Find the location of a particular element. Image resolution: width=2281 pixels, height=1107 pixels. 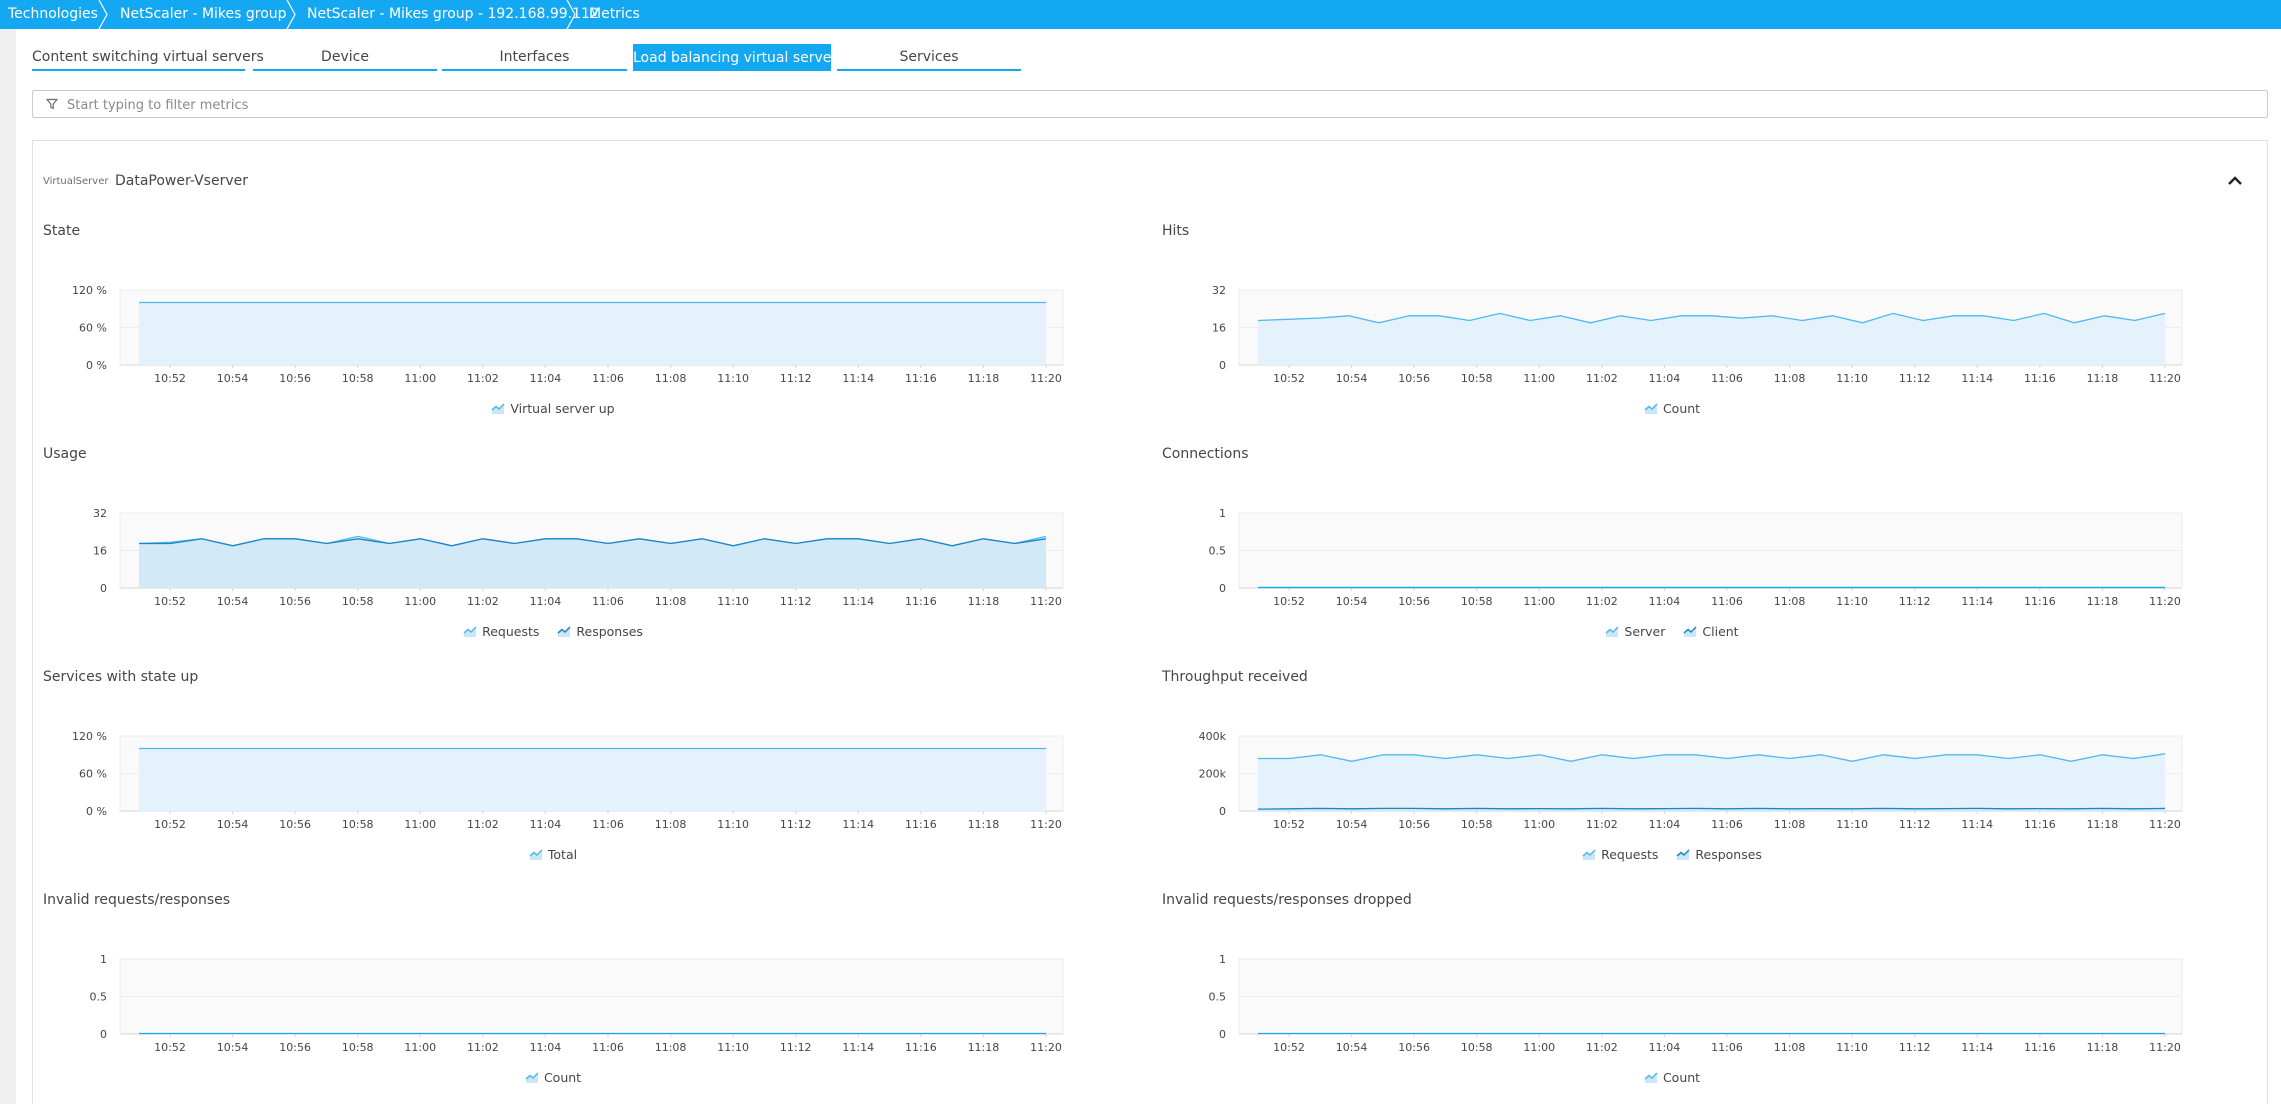

entity-type-label: VirtualServer is located at coordinates (76, 181).